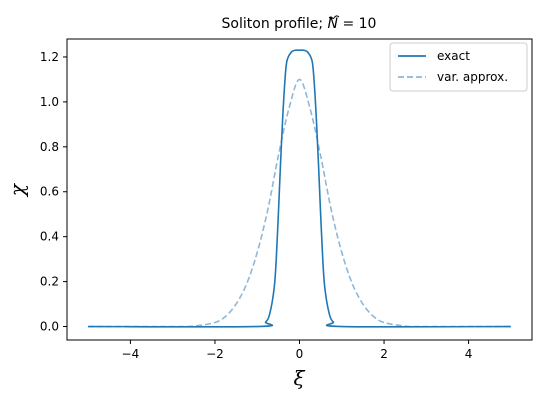 This screenshot has width=542, height=402. What do you see at coordinates (49, 57) in the screenshot?
I see `y-tick-label: 1.2` at bounding box center [49, 57].